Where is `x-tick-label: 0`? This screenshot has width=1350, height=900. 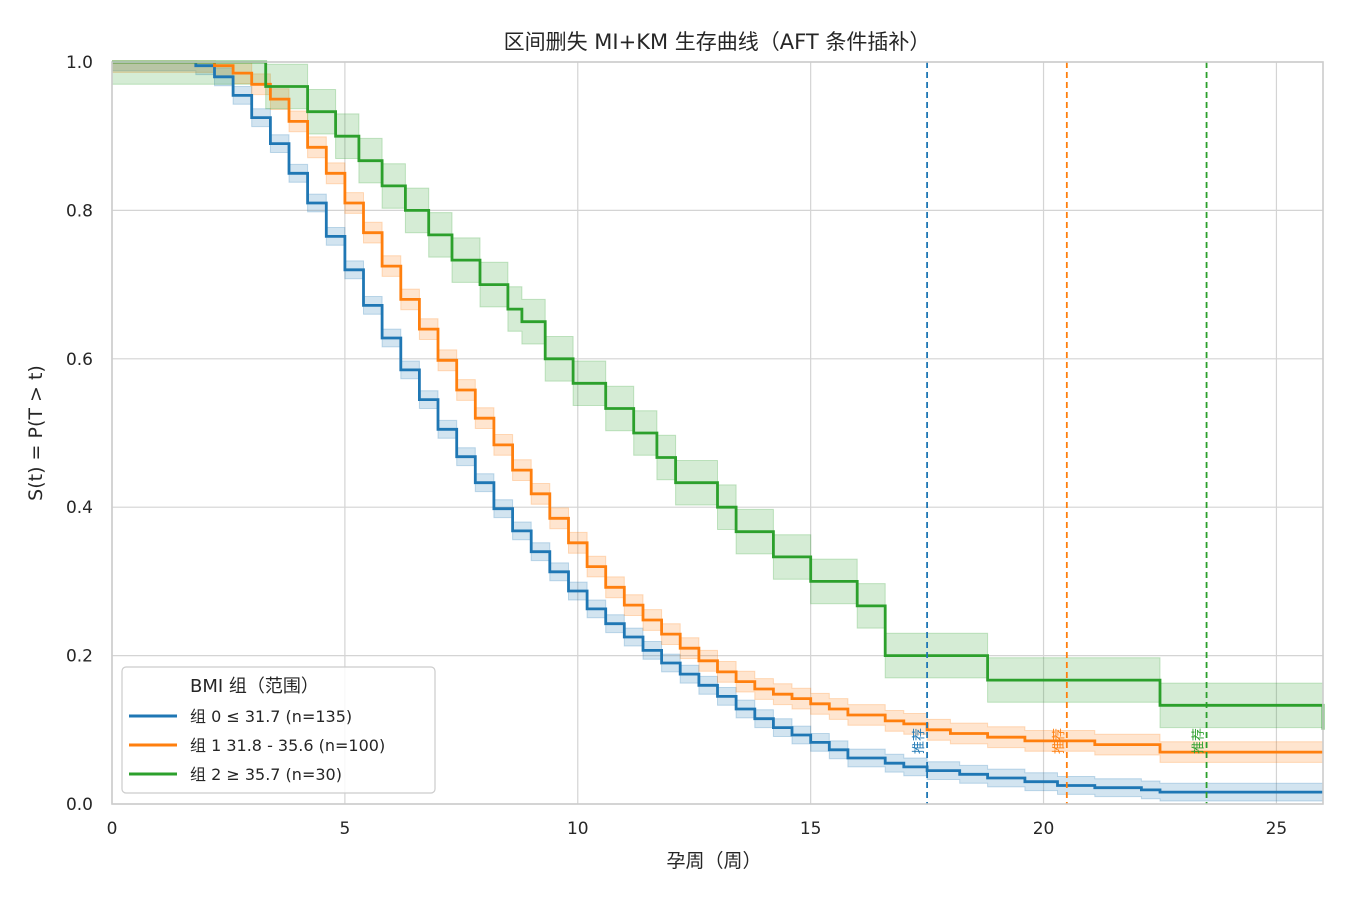 x-tick-label: 0 is located at coordinates (112, 829).